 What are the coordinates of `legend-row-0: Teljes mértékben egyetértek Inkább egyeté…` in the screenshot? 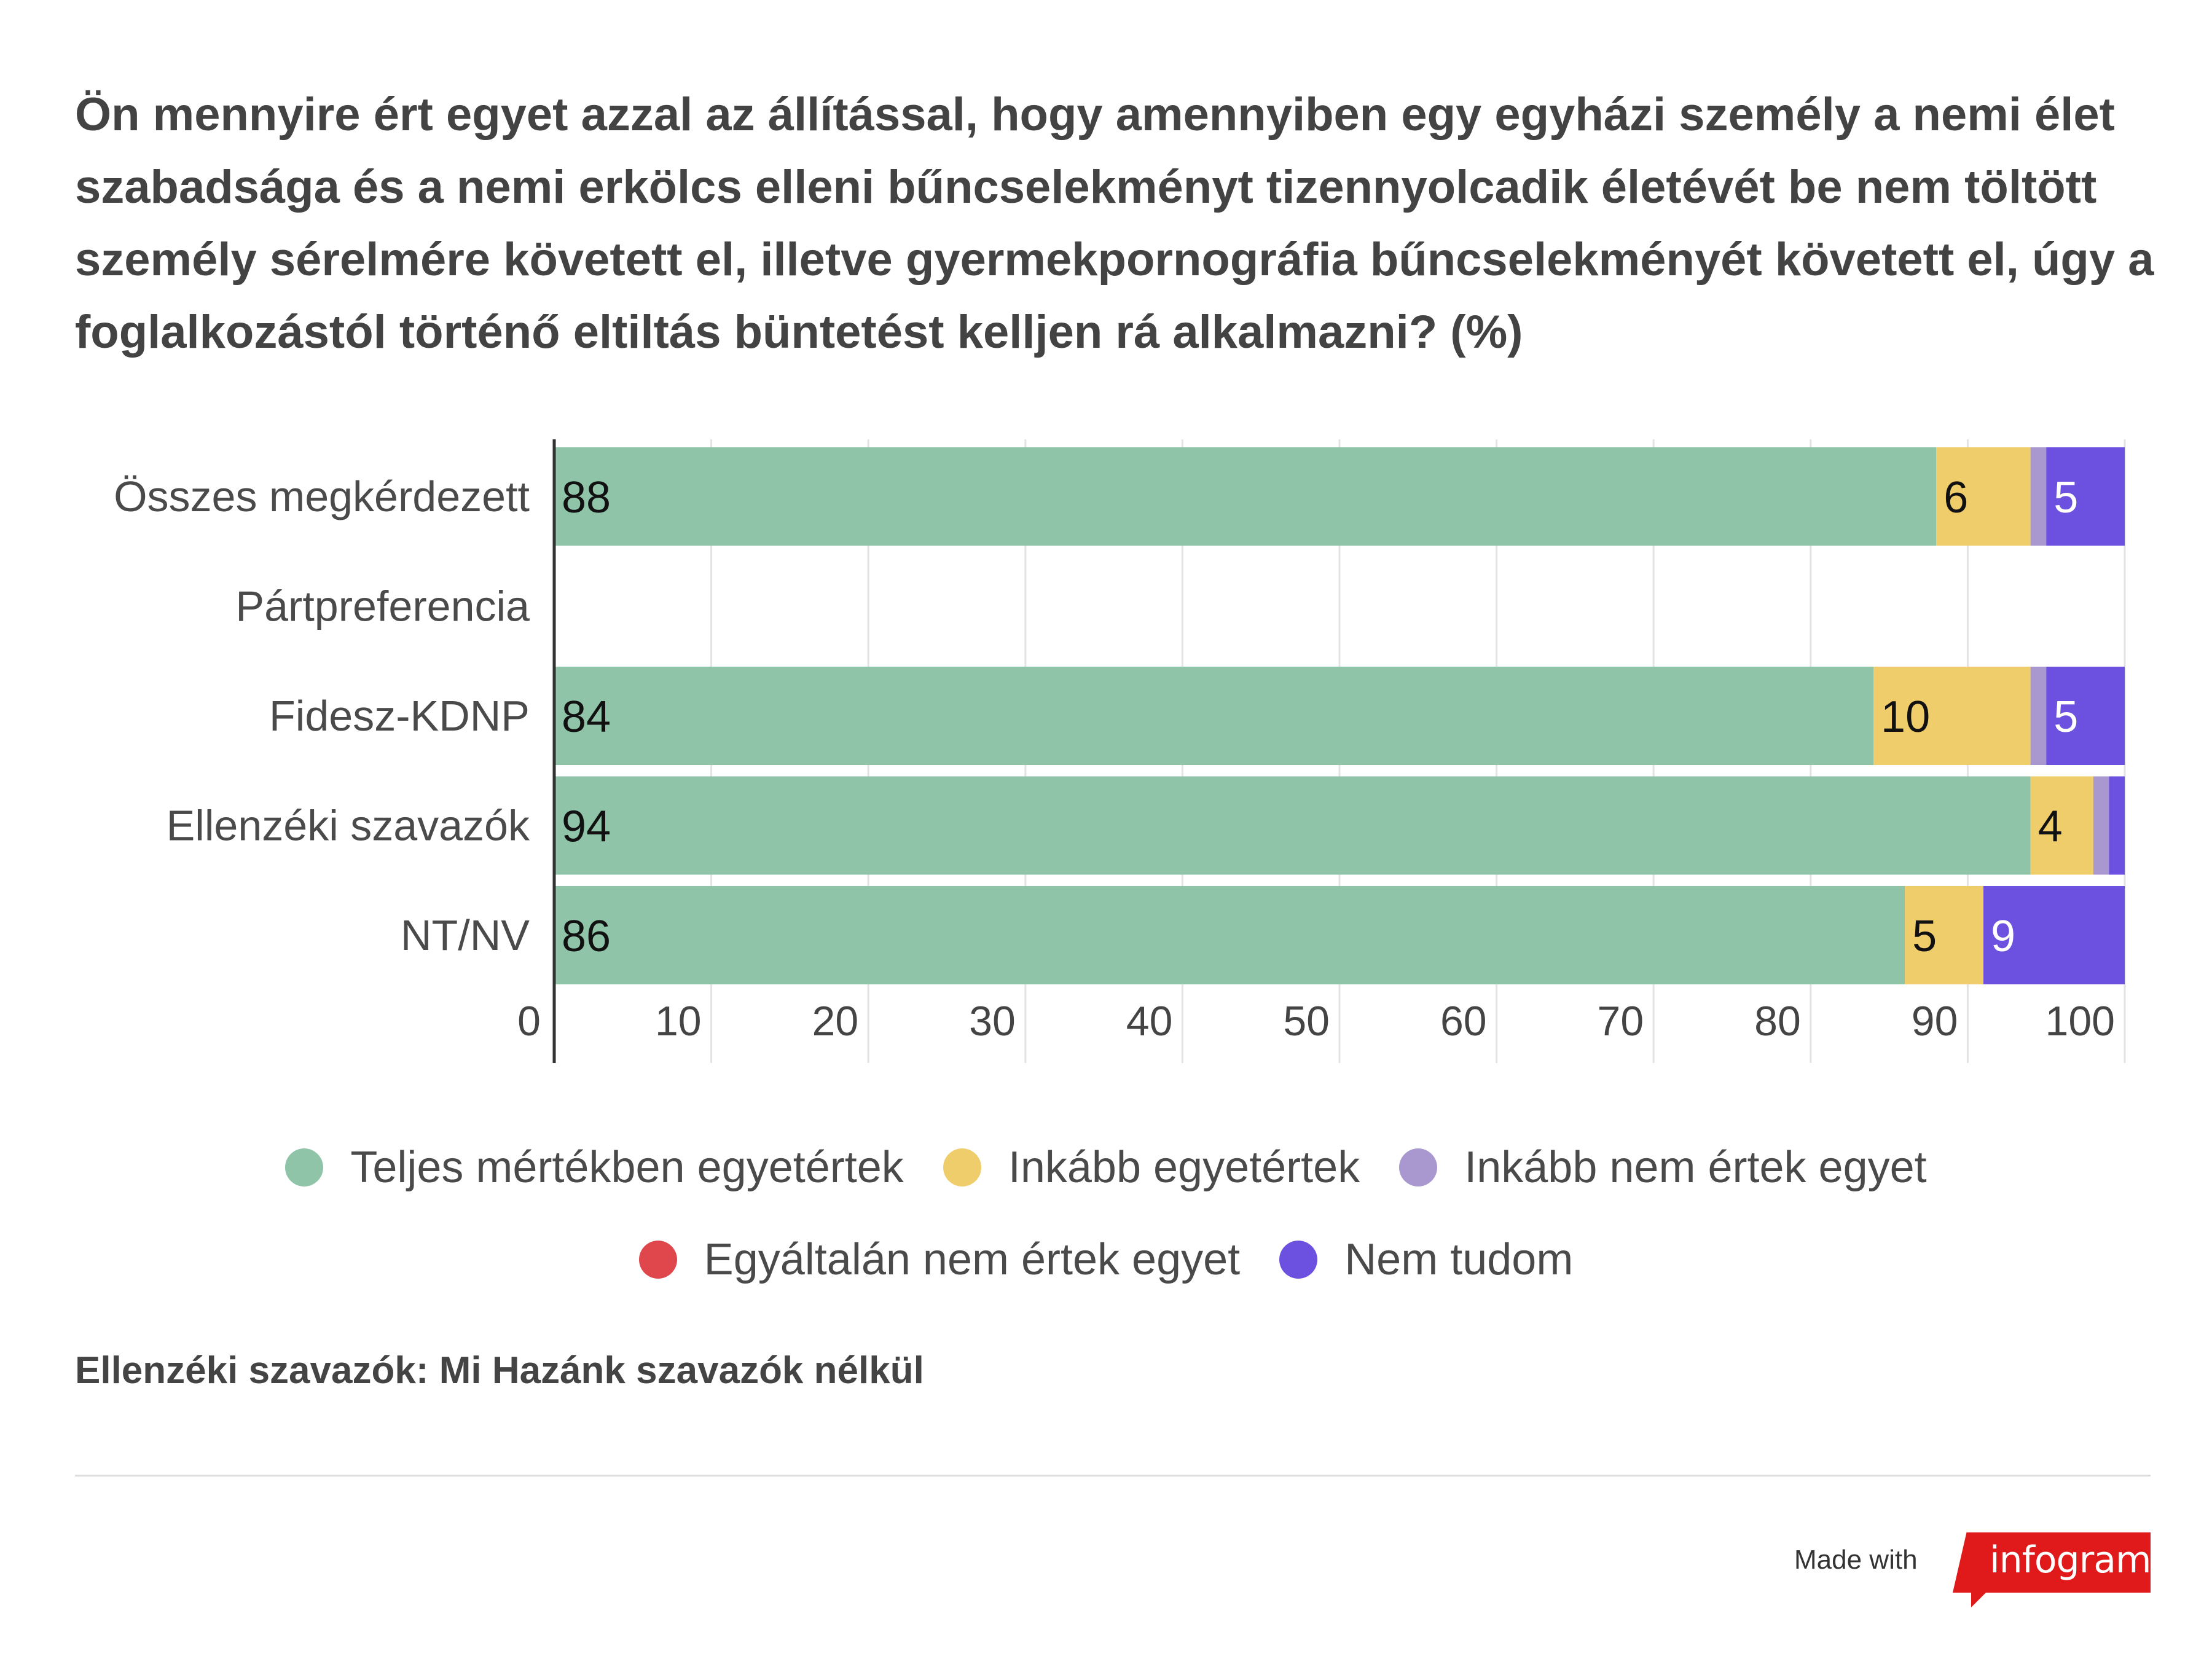 It's located at (1106, 1167).